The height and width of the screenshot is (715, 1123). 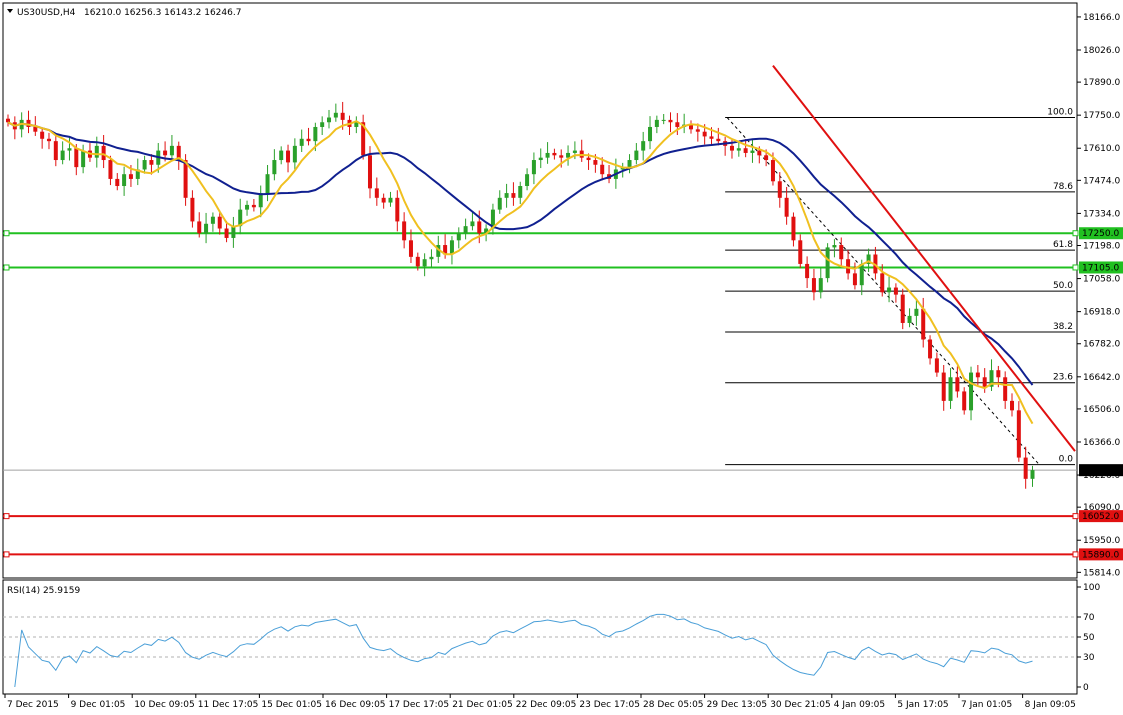 I want to click on dropdown-triangle-icon, so click(x=10, y=11).